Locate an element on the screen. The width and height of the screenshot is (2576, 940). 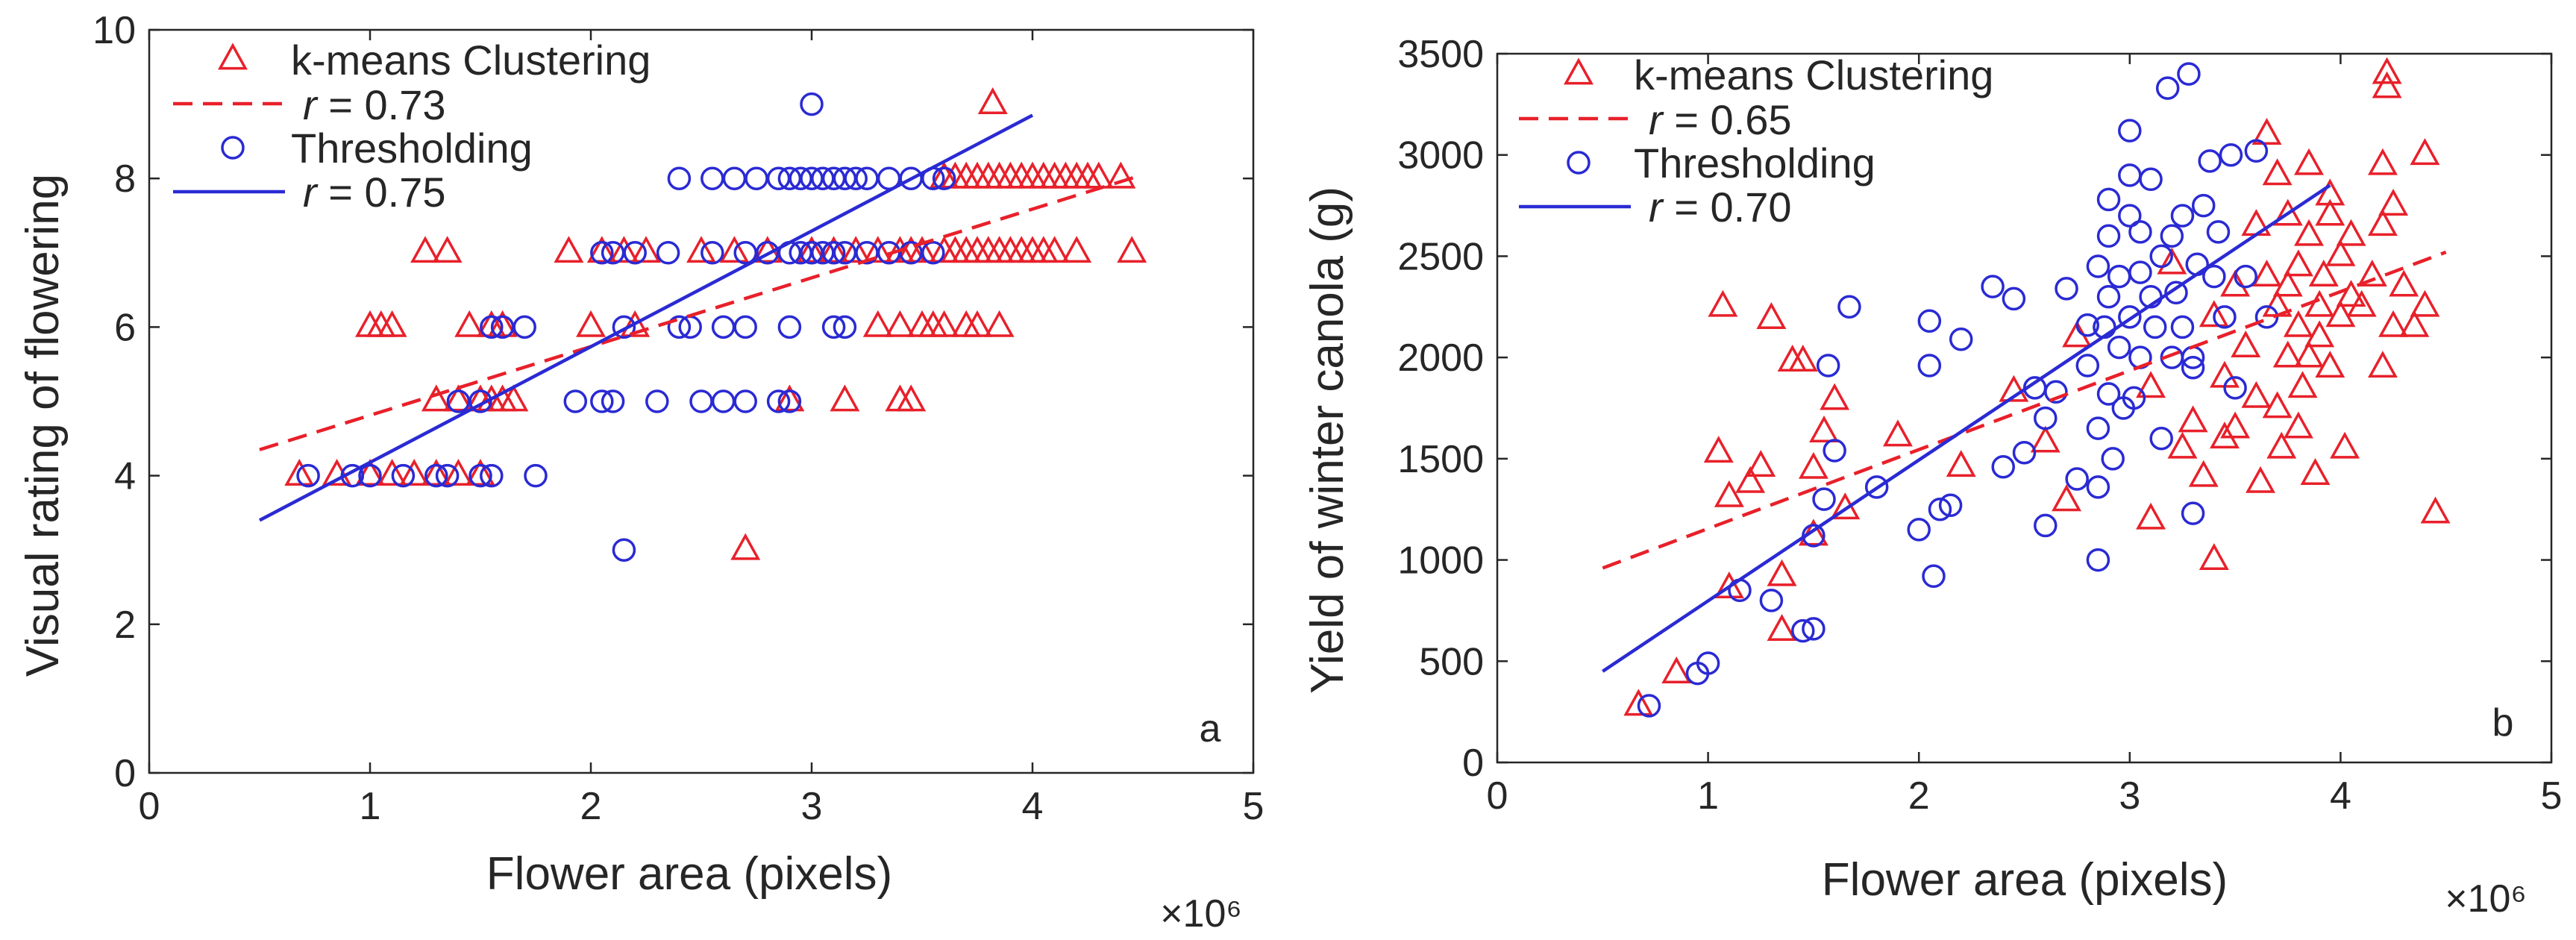
threshold-fit-line is located at coordinates (1966, 428).